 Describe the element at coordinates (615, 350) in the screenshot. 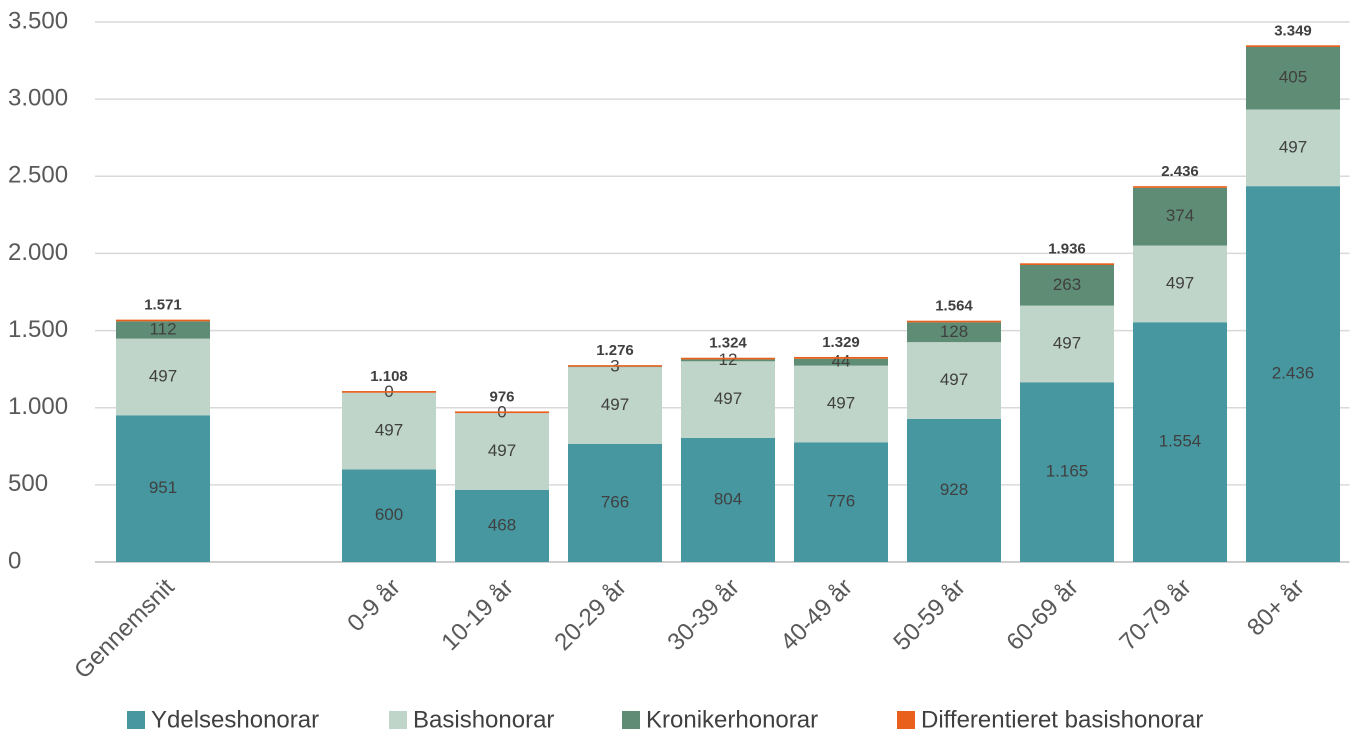

I see `total-label: 1.276` at that location.